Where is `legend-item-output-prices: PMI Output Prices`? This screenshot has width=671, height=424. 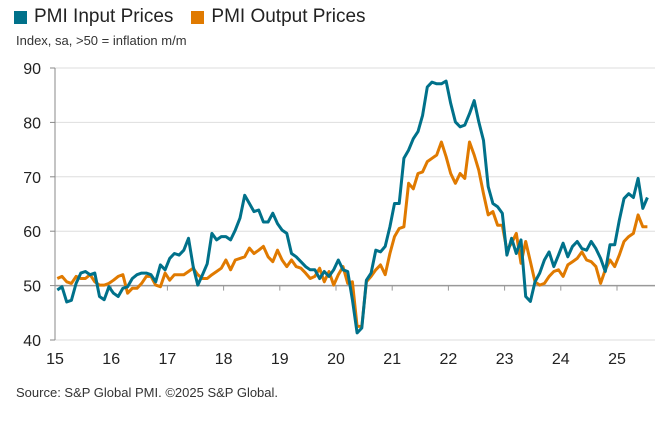
legend-item-output-prices: PMI Output Prices is located at coordinates (278, 17).